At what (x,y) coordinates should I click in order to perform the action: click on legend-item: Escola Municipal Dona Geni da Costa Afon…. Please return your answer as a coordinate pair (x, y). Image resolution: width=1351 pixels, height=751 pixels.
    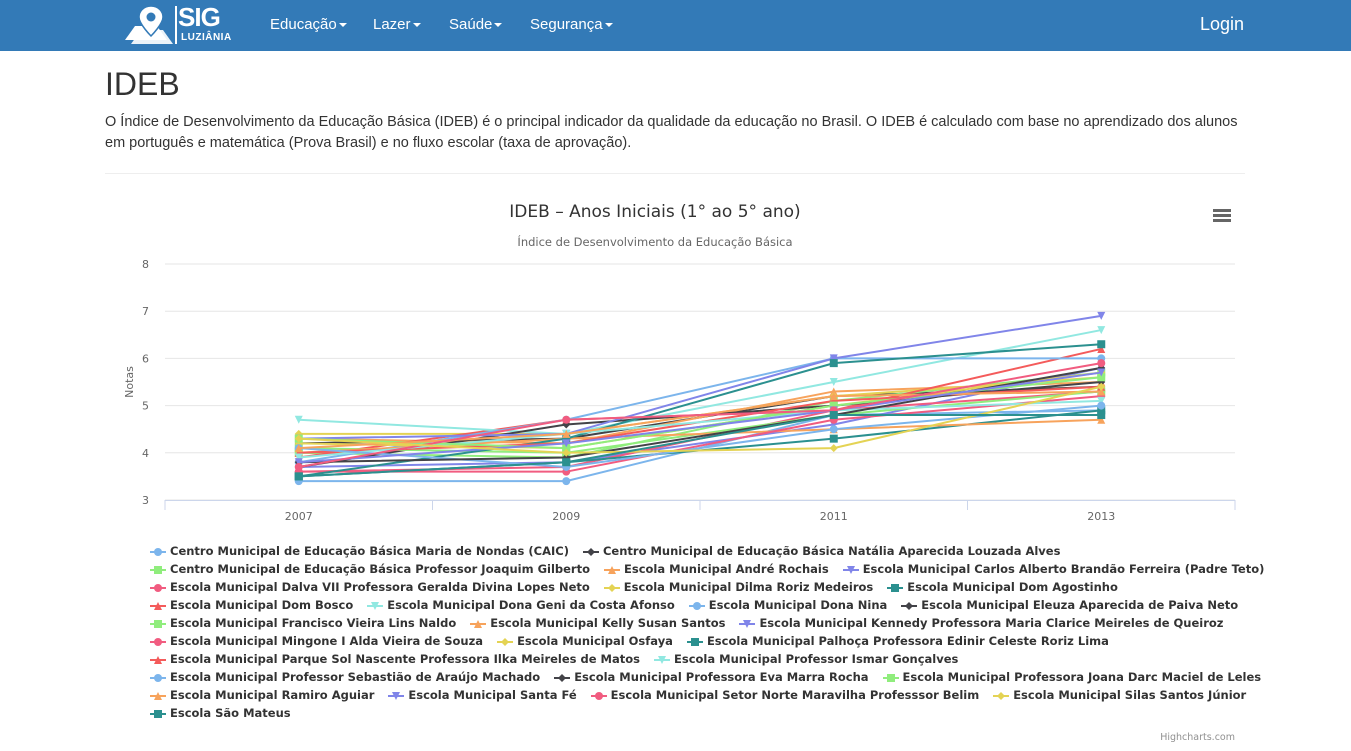
    Looking at the image, I should click on (521, 605).